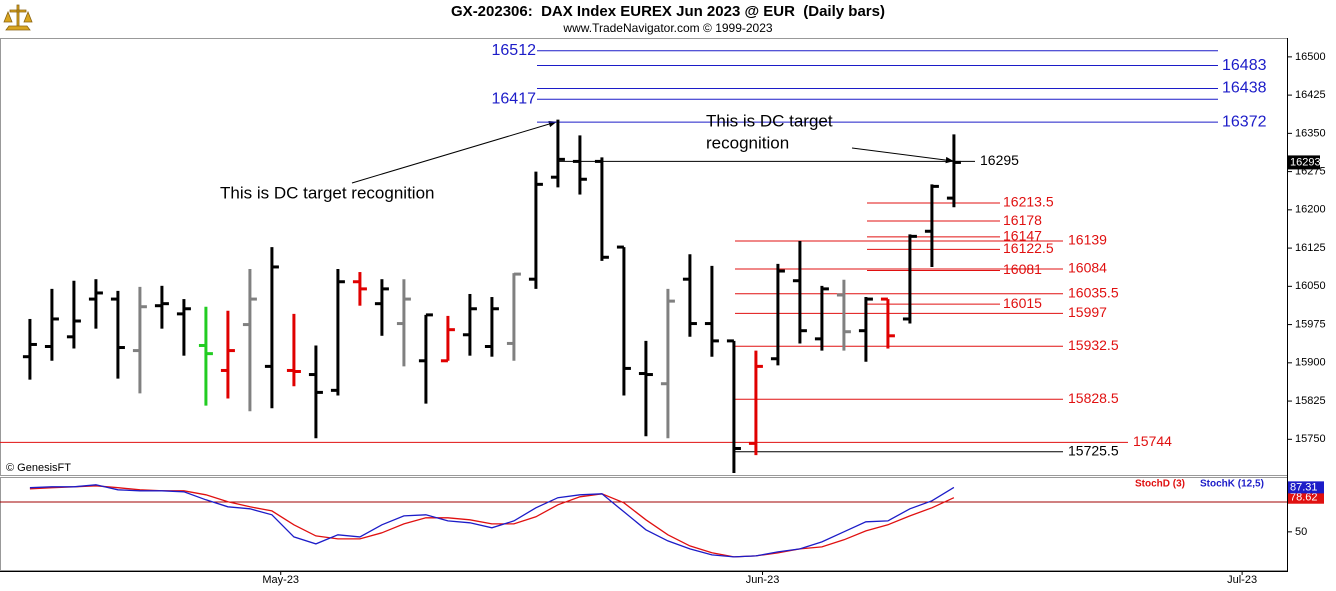 This screenshot has height=591, width=1336. What do you see at coordinates (1160, 484) in the screenshot?
I see `legend-entry: StochD (3)` at bounding box center [1160, 484].